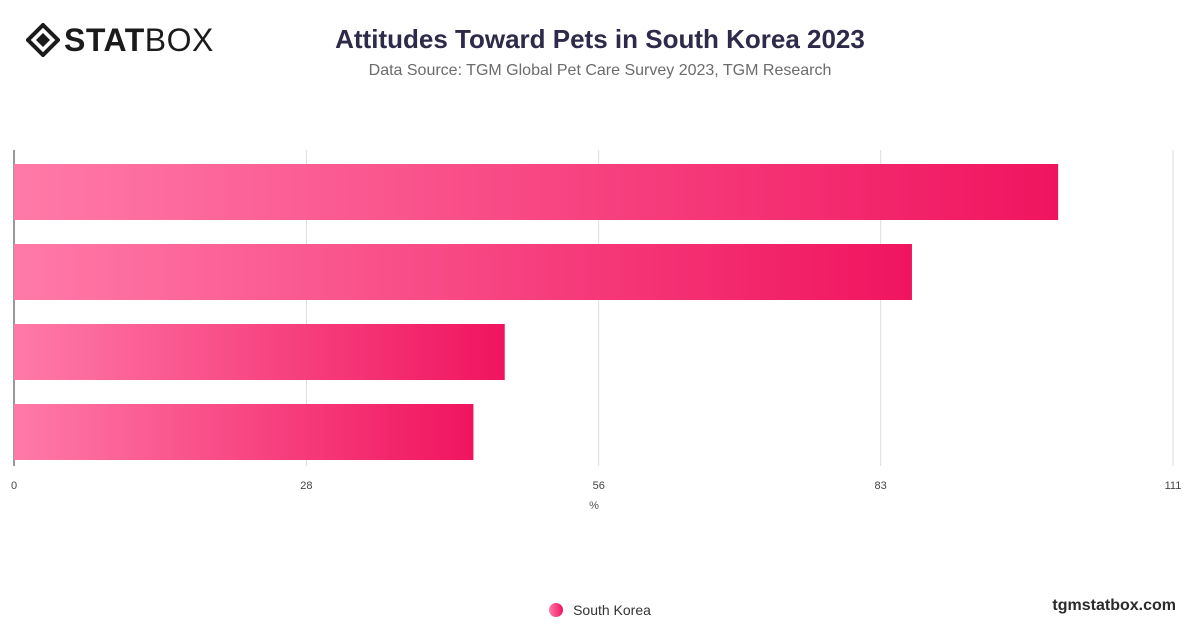 This screenshot has width=1200, height=628. What do you see at coordinates (599, 486) in the screenshot?
I see `x-tick-label: 56` at bounding box center [599, 486].